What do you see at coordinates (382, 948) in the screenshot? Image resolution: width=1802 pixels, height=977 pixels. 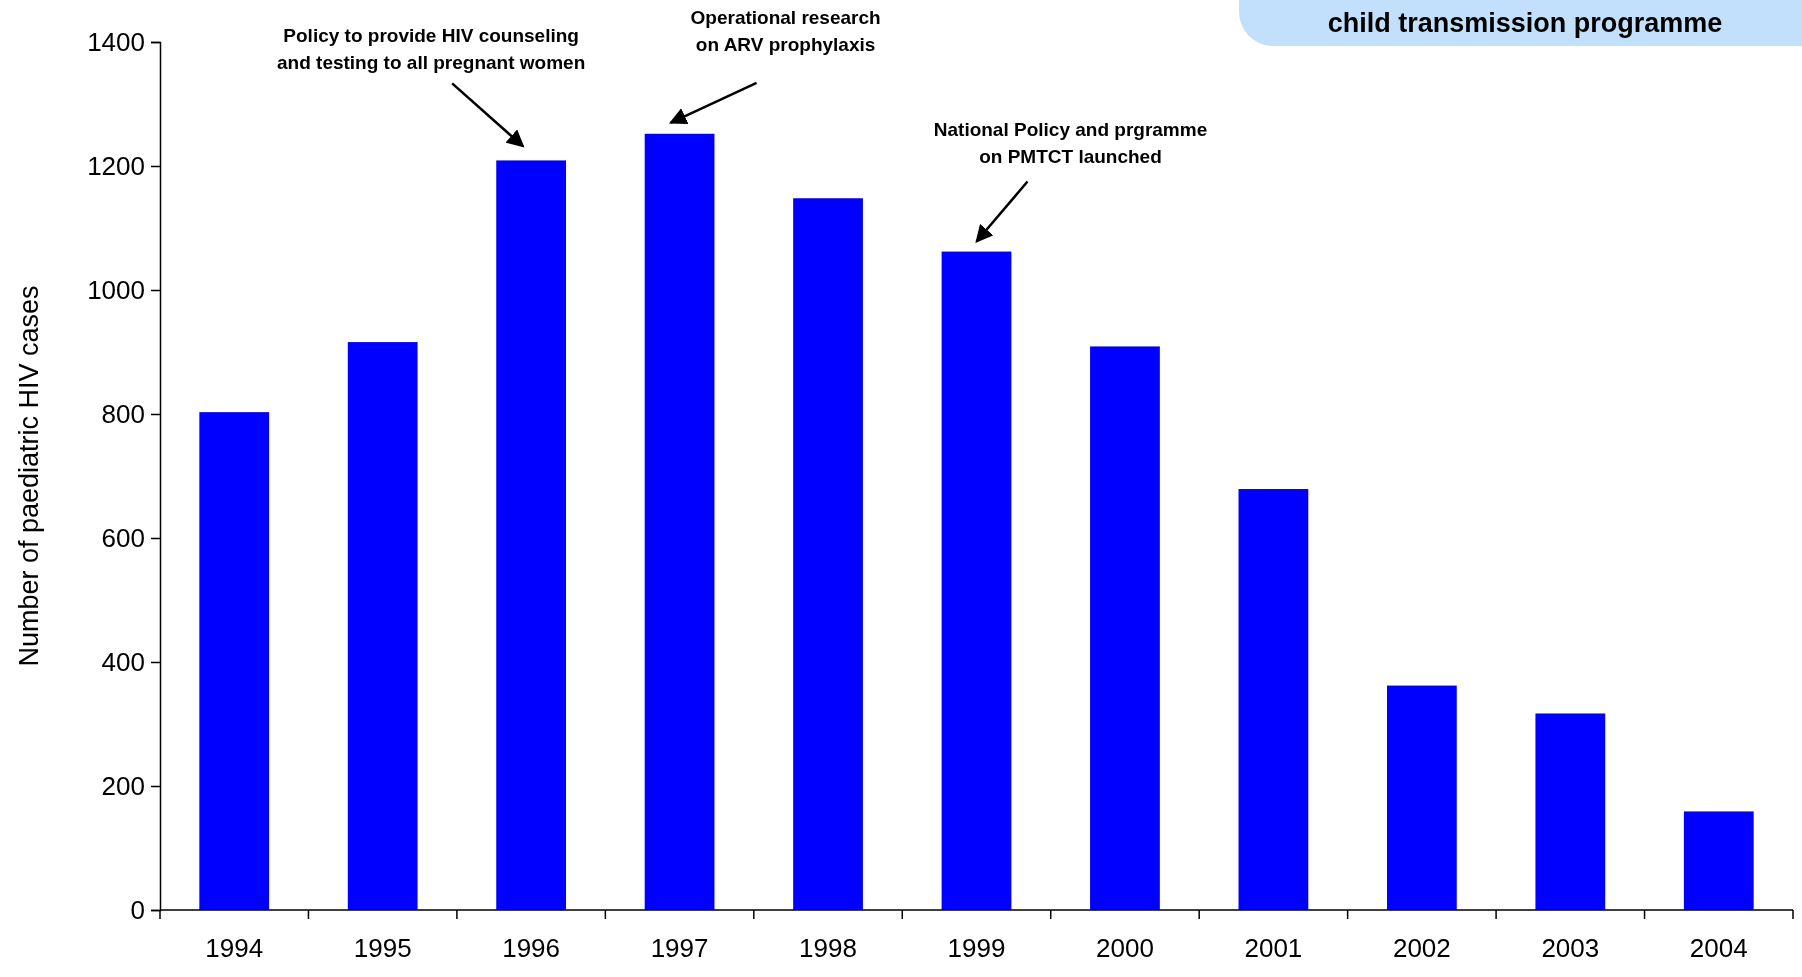 I see `x-tick-label: 1995` at bounding box center [382, 948].